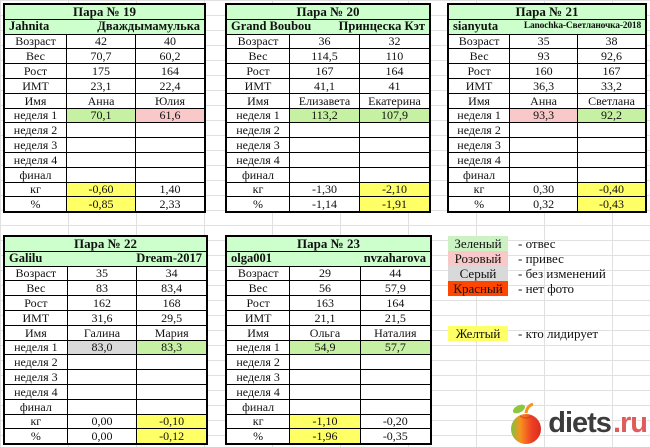  What do you see at coordinates (328, 12) in the screenshot?
I see `pair-title: Пара № 20` at bounding box center [328, 12].